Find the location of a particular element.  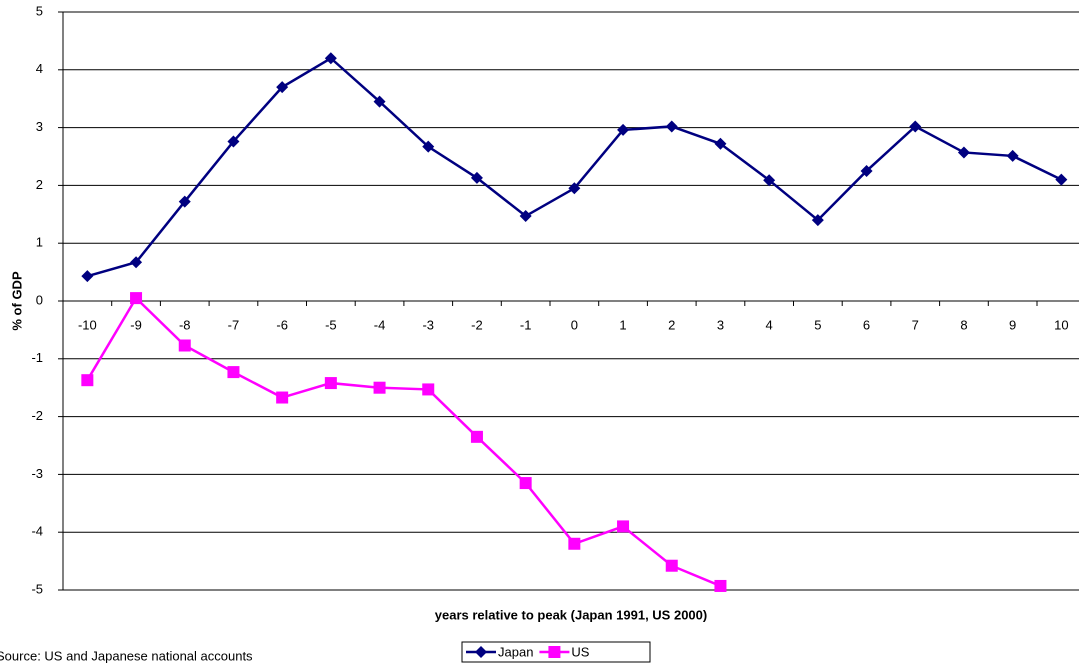

y-tick-label: -3 is located at coordinates (37, 473).